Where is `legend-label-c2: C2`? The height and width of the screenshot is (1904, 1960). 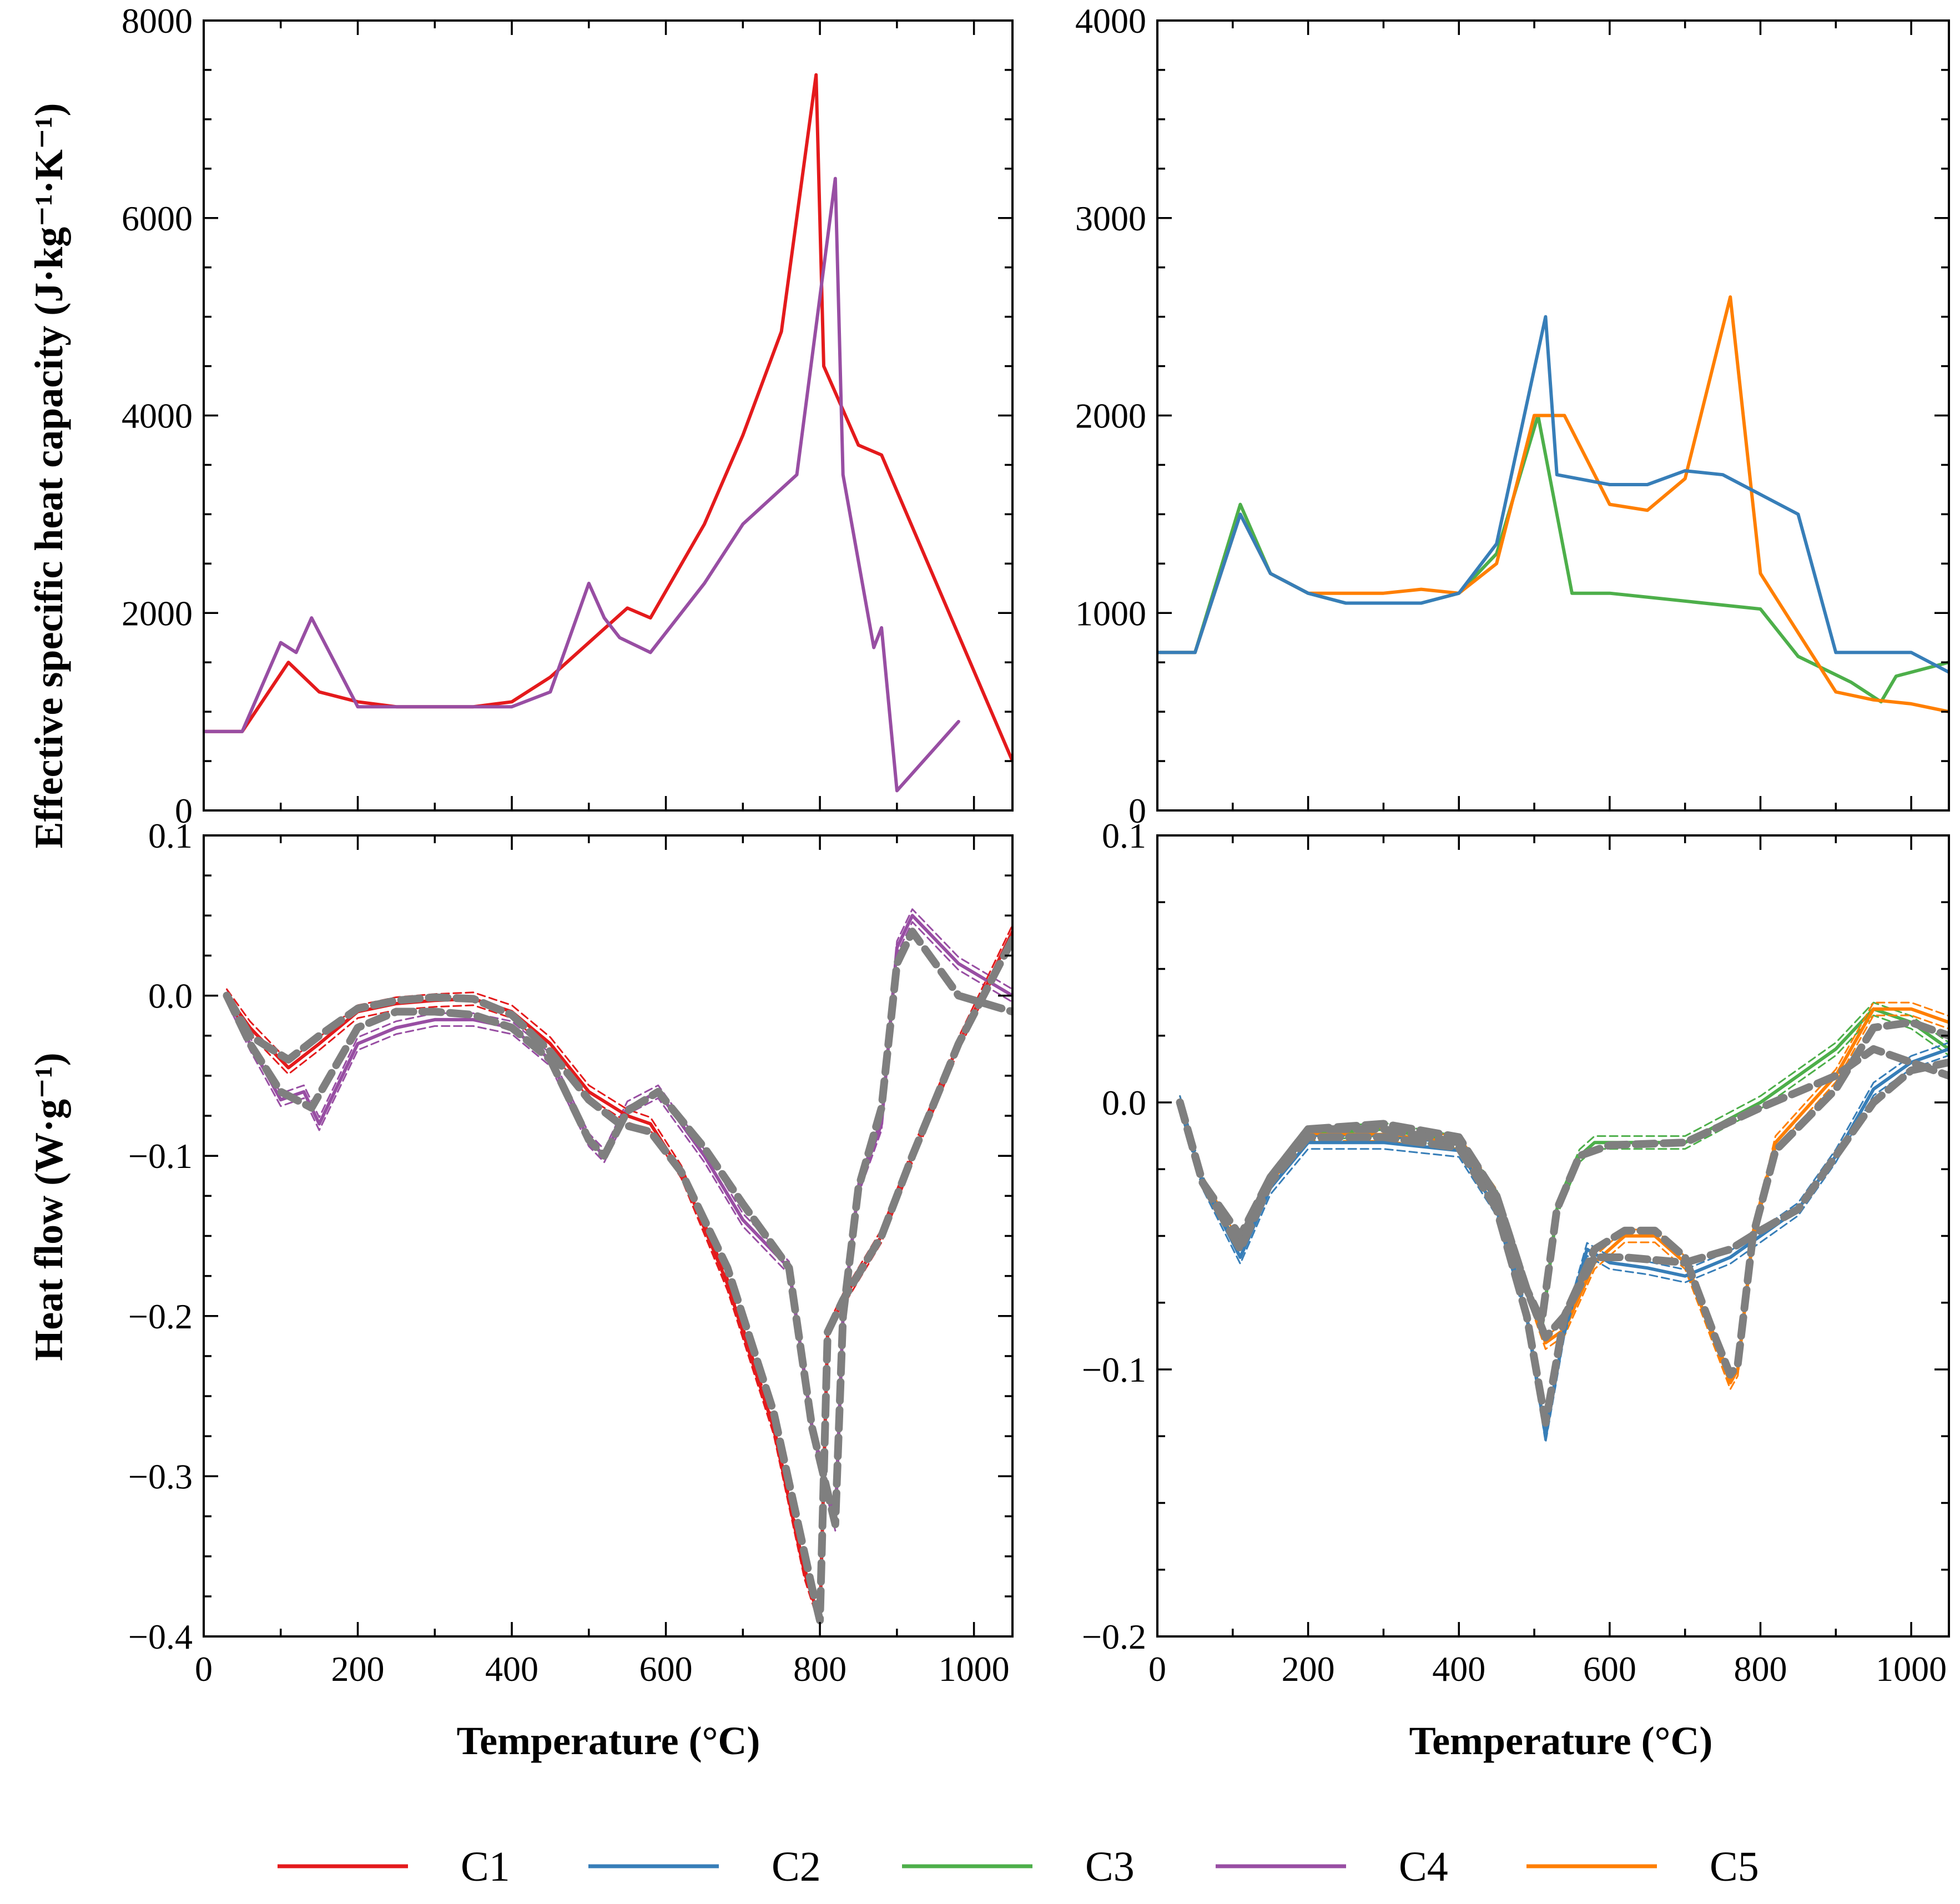 legend-label-c2: C2 is located at coordinates (796, 1866).